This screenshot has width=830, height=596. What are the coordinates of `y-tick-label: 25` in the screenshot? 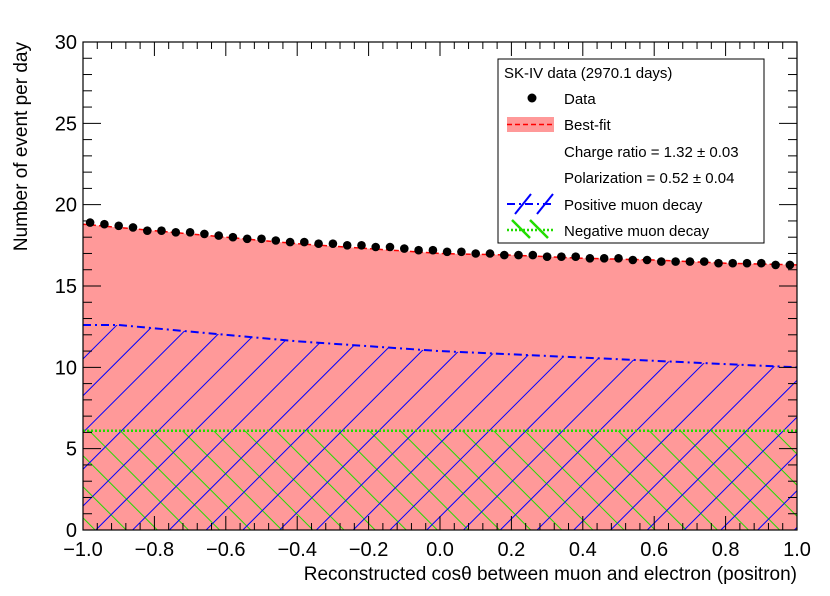 It's located at (66, 124).